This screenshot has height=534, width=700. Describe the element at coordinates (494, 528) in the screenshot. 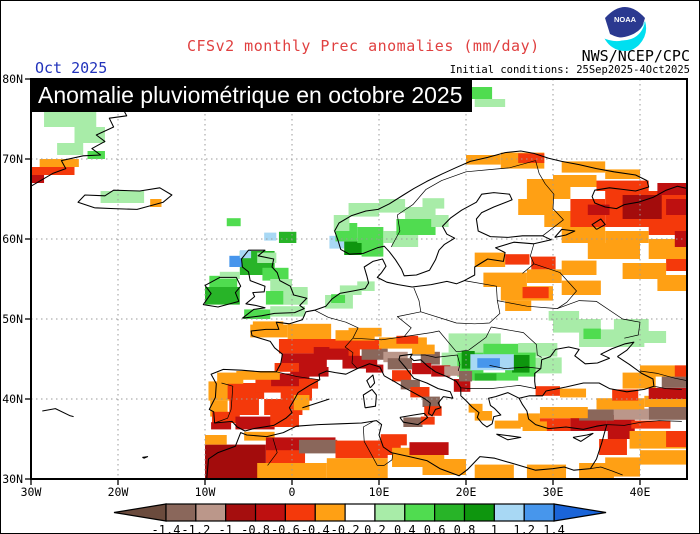

I see `colorbar-label: 1` at that location.